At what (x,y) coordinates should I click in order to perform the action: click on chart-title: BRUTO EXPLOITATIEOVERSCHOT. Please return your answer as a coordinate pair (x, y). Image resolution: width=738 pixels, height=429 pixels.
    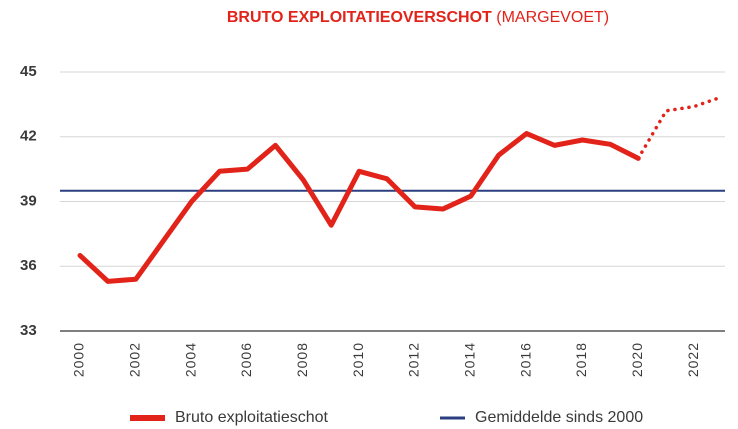
    Looking at the image, I should click on (359, 17).